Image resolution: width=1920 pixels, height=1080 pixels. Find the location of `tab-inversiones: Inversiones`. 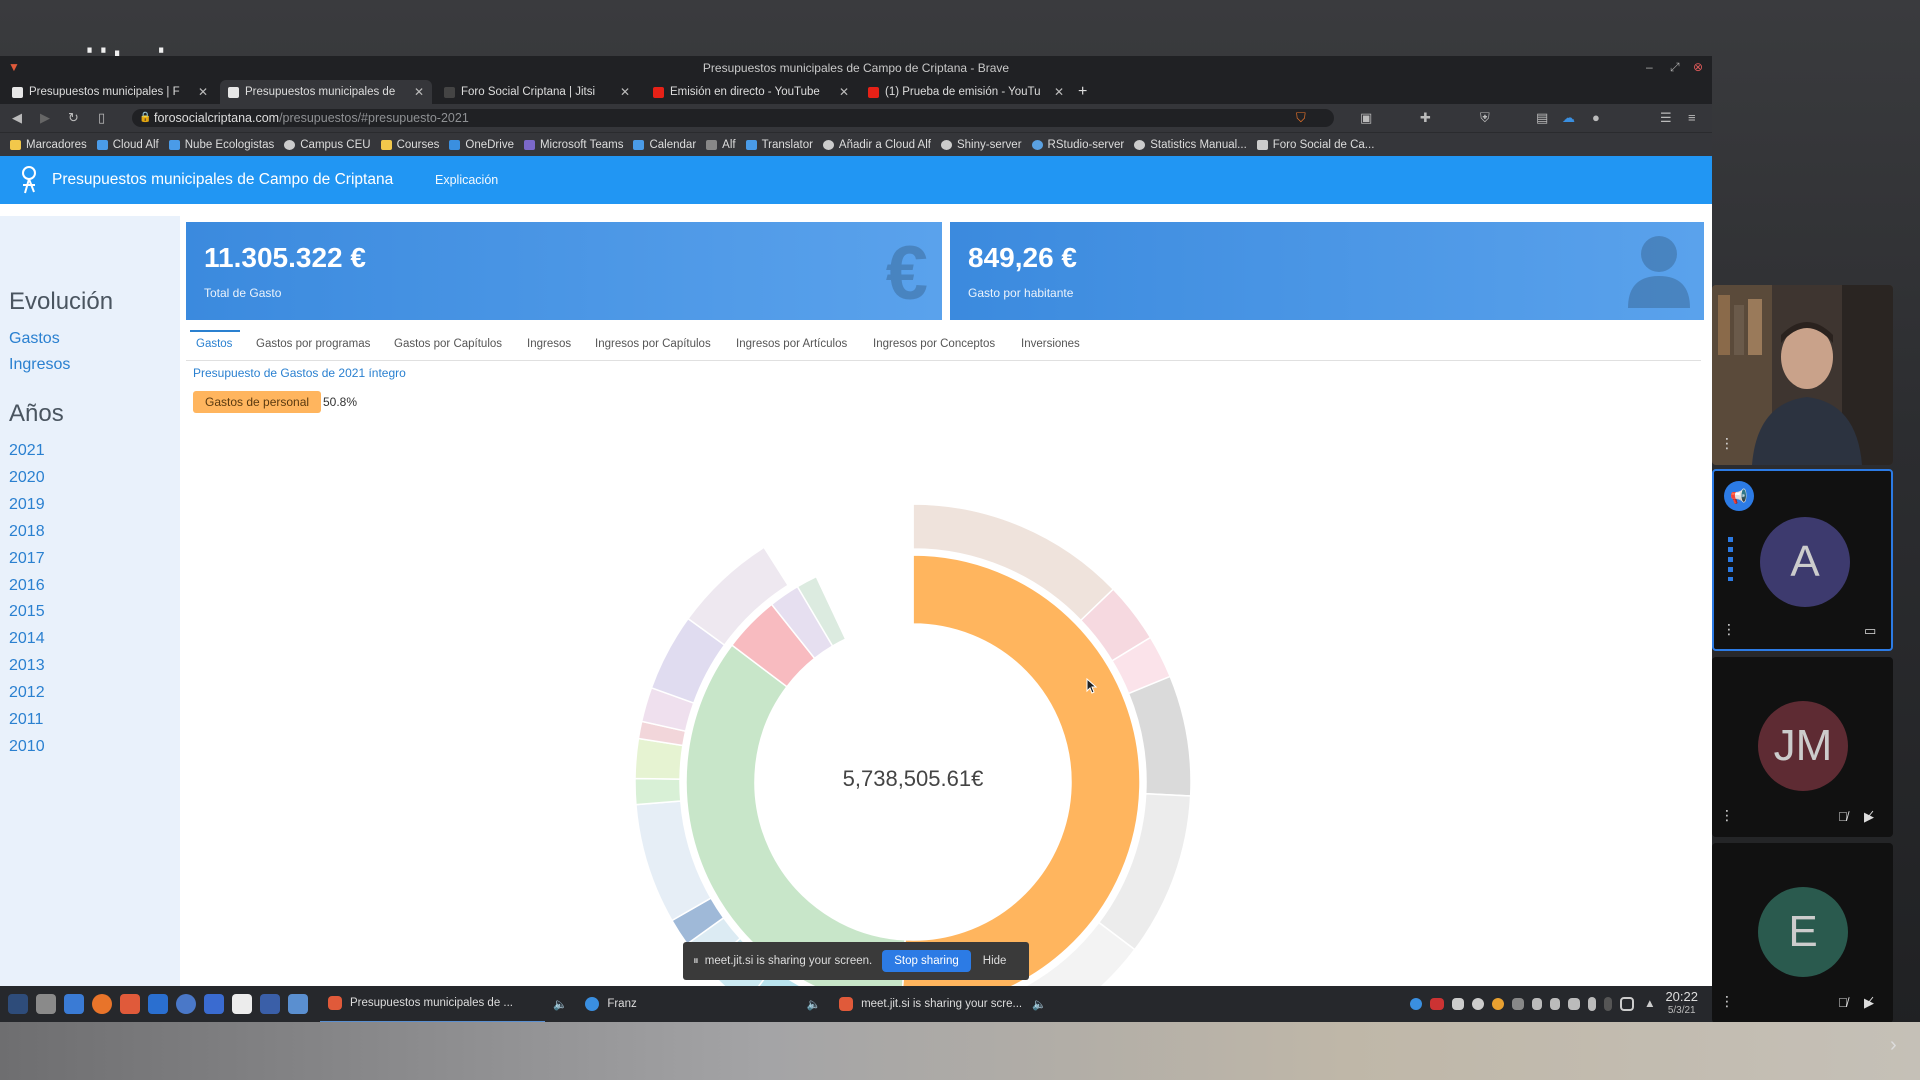

tab-inversiones: Inversiones is located at coordinates (1050, 344).